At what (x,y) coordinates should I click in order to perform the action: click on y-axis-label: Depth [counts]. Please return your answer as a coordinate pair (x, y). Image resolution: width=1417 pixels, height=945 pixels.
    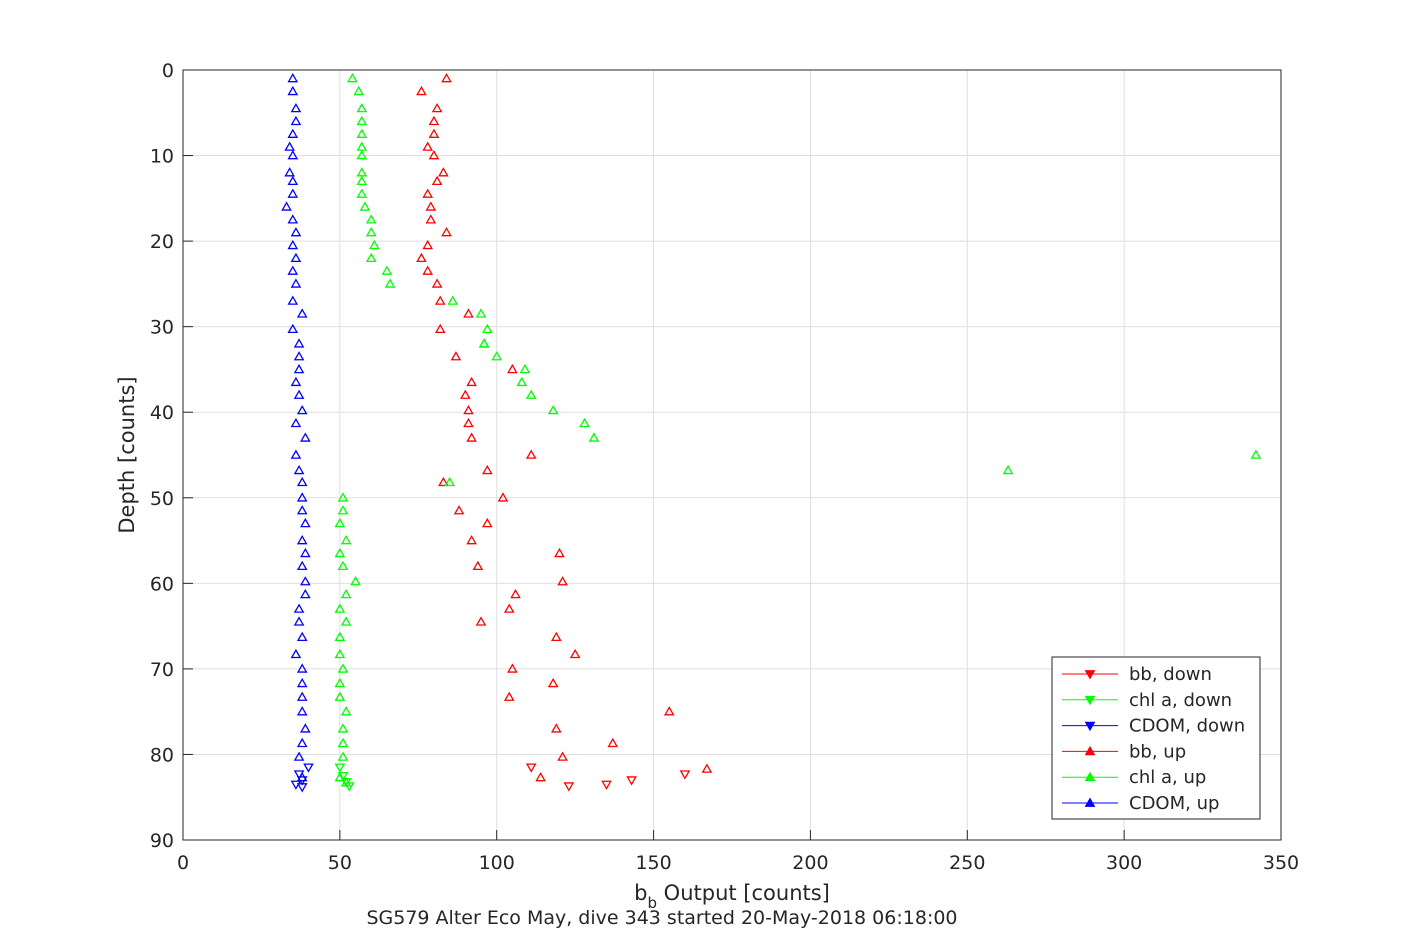
    Looking at the image, I should click on (127, 454).